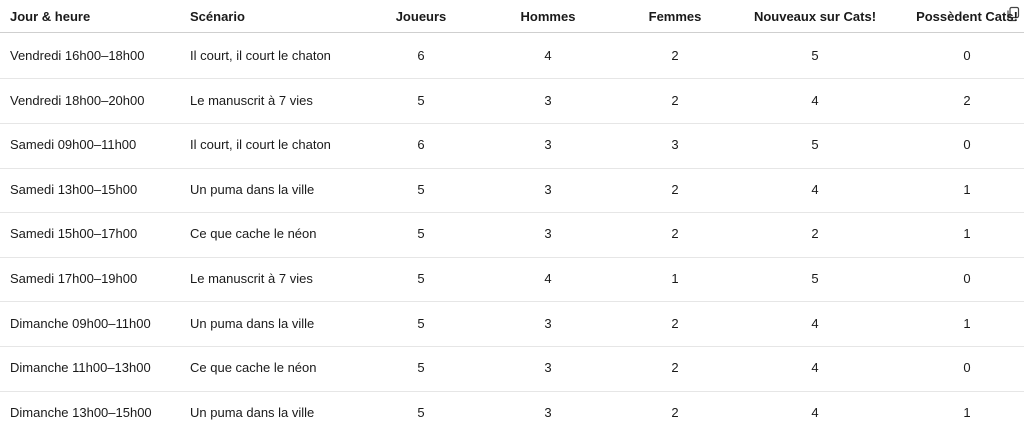 This screenshot has width=1024, height=438. Describe the element at coordinates (421, 16) in the screenshot. I see `column-header: Joueurs` at that location.